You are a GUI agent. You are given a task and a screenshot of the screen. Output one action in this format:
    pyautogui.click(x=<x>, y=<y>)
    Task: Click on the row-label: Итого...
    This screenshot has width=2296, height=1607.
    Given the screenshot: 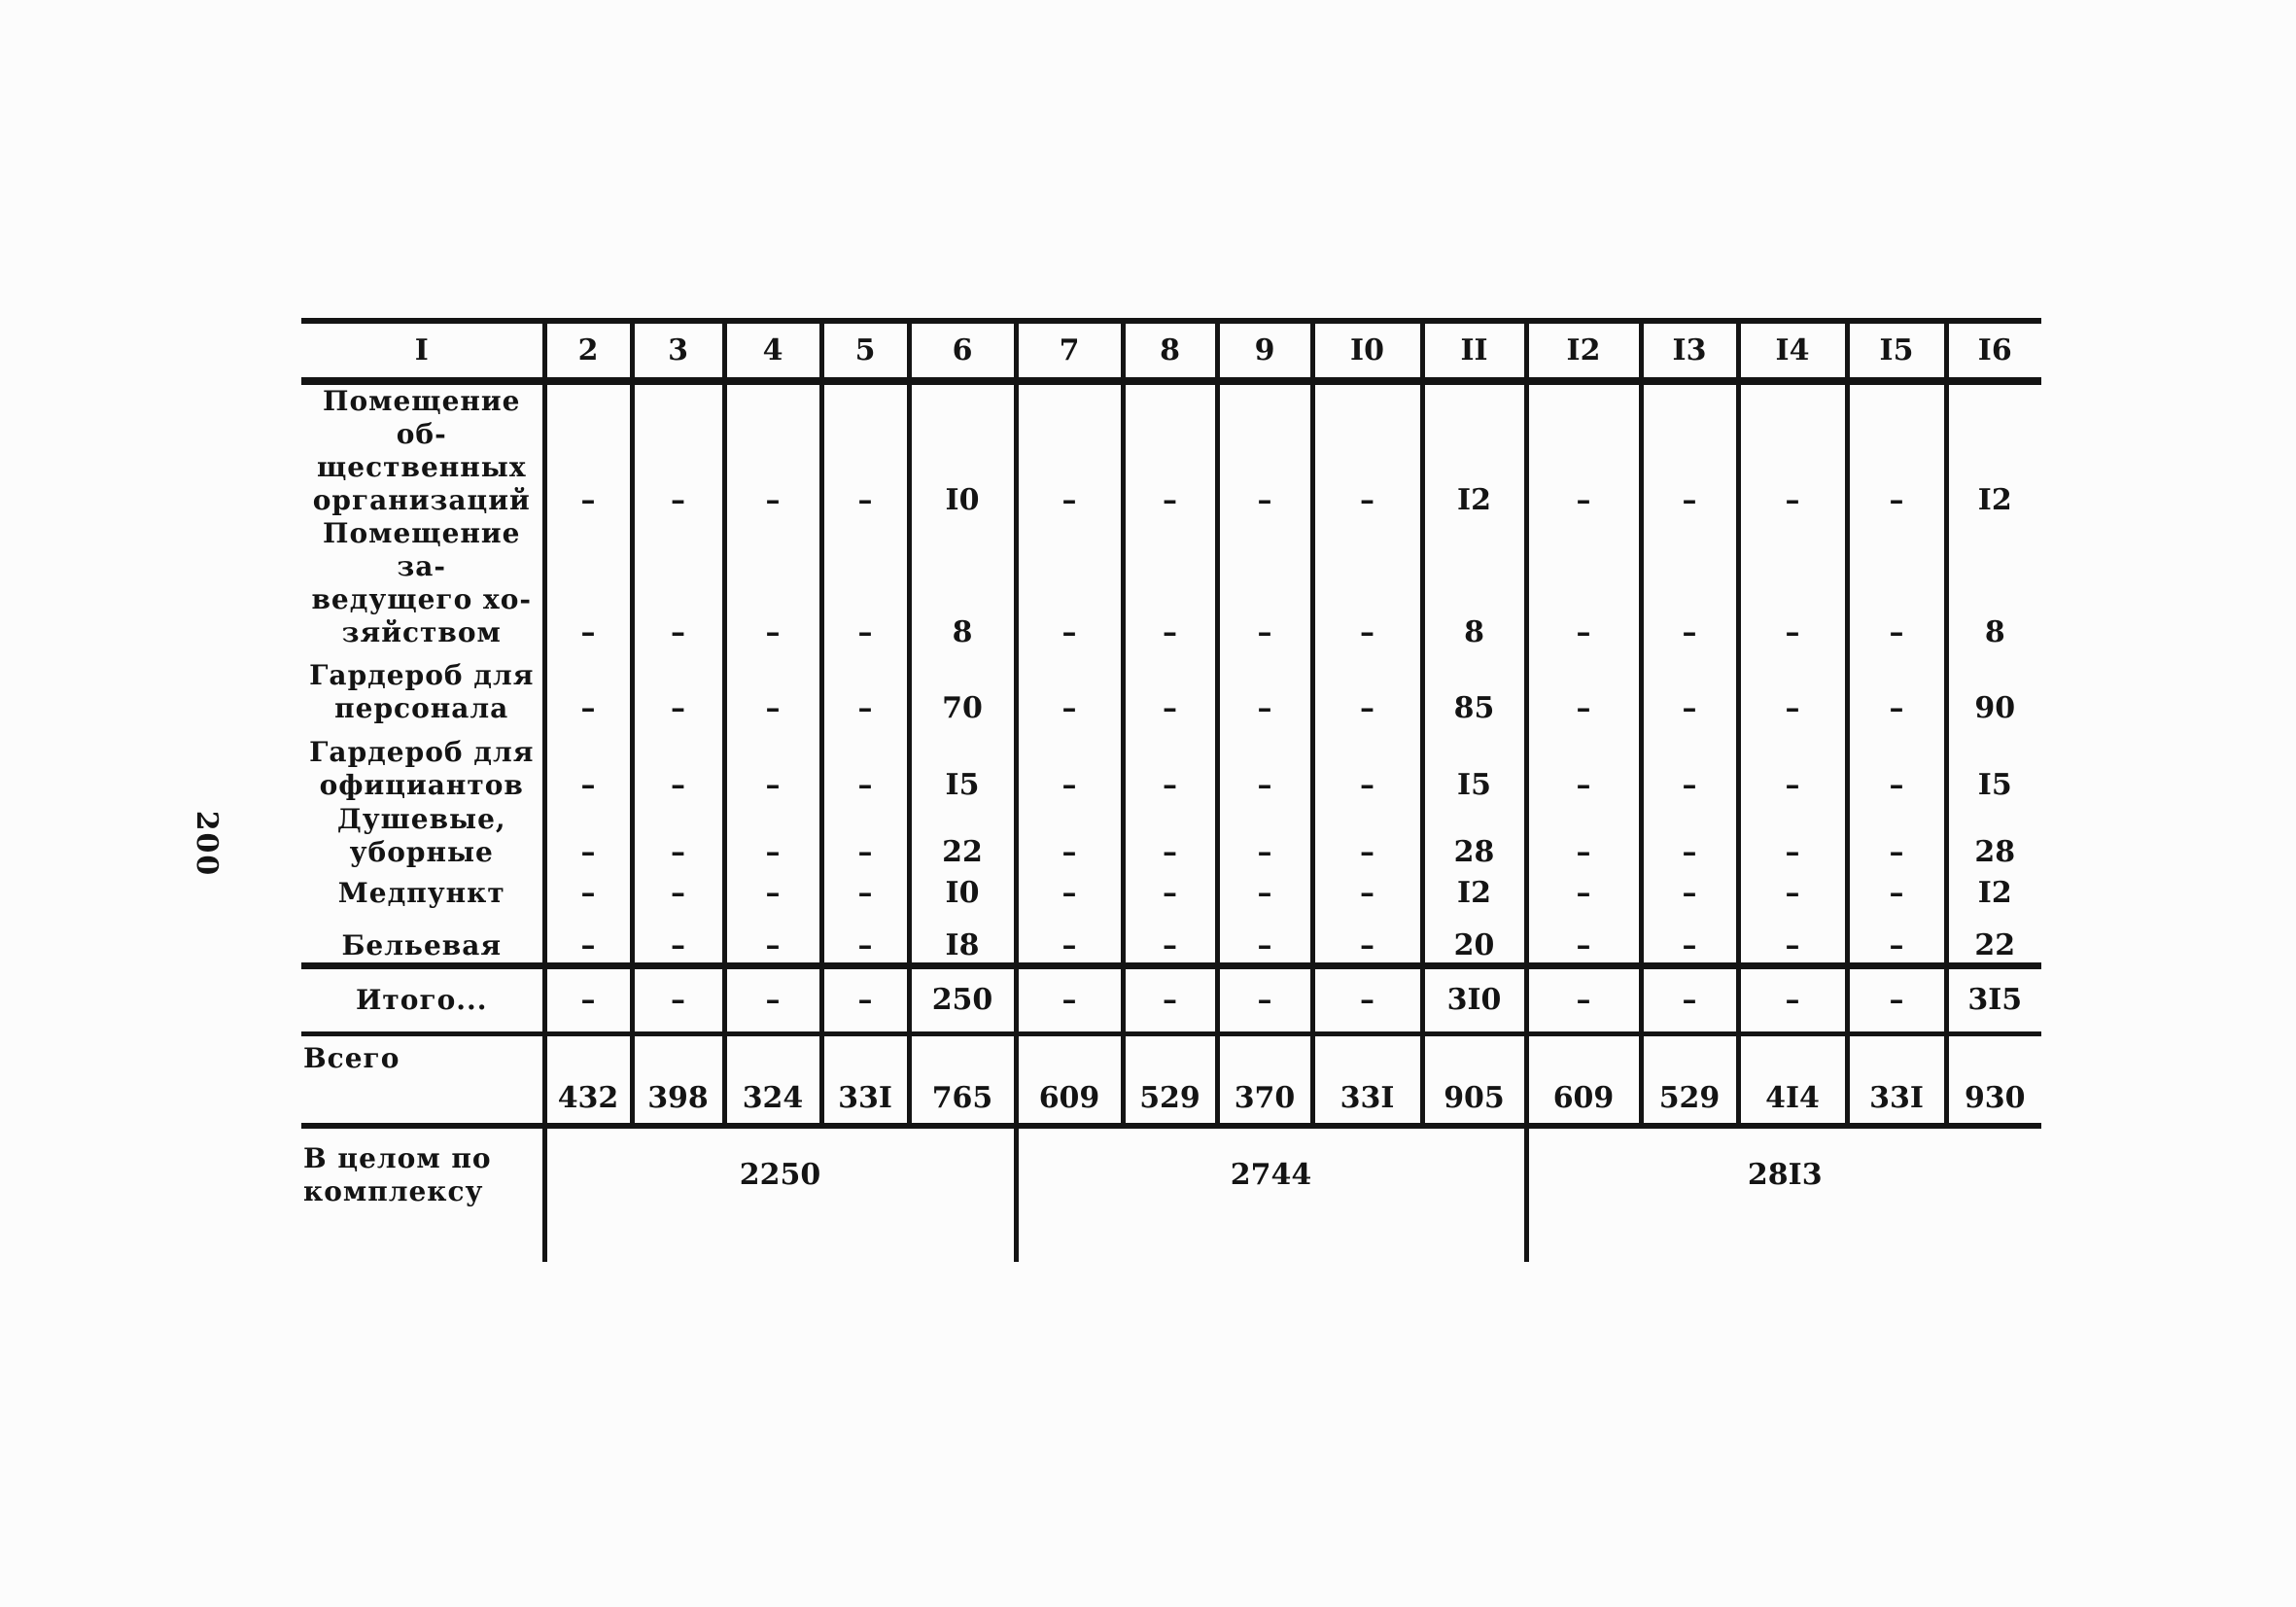 What is the action you would take?
    pyautogui.click(x=422, y=998)
    